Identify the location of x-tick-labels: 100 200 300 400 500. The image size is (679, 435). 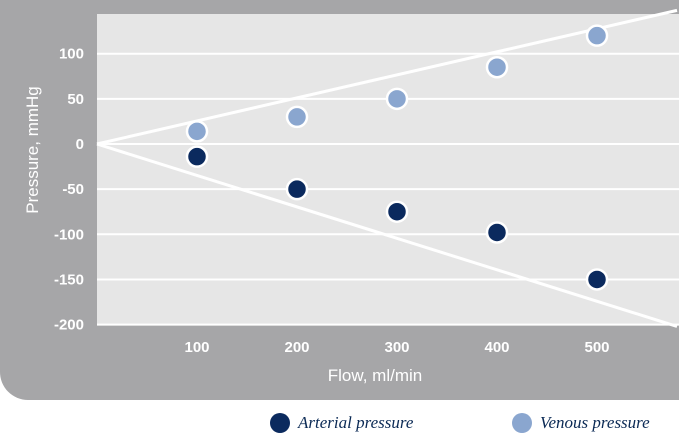
(396, 347).